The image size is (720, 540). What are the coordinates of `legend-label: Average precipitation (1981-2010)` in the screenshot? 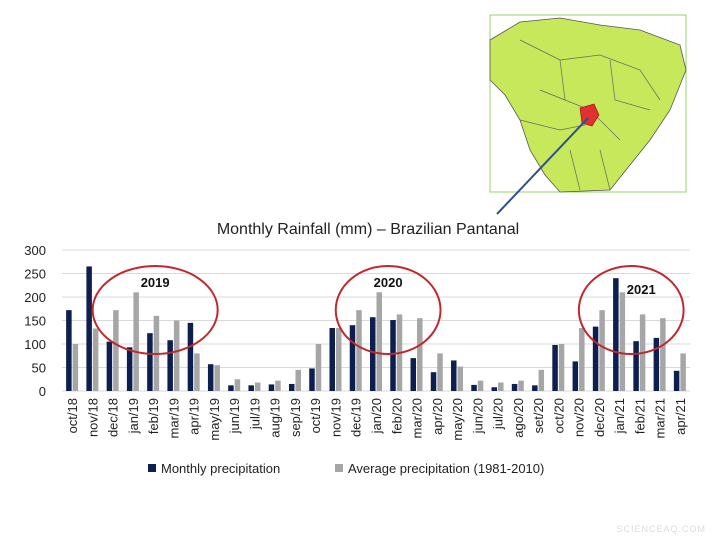 It's located at (446, 468).